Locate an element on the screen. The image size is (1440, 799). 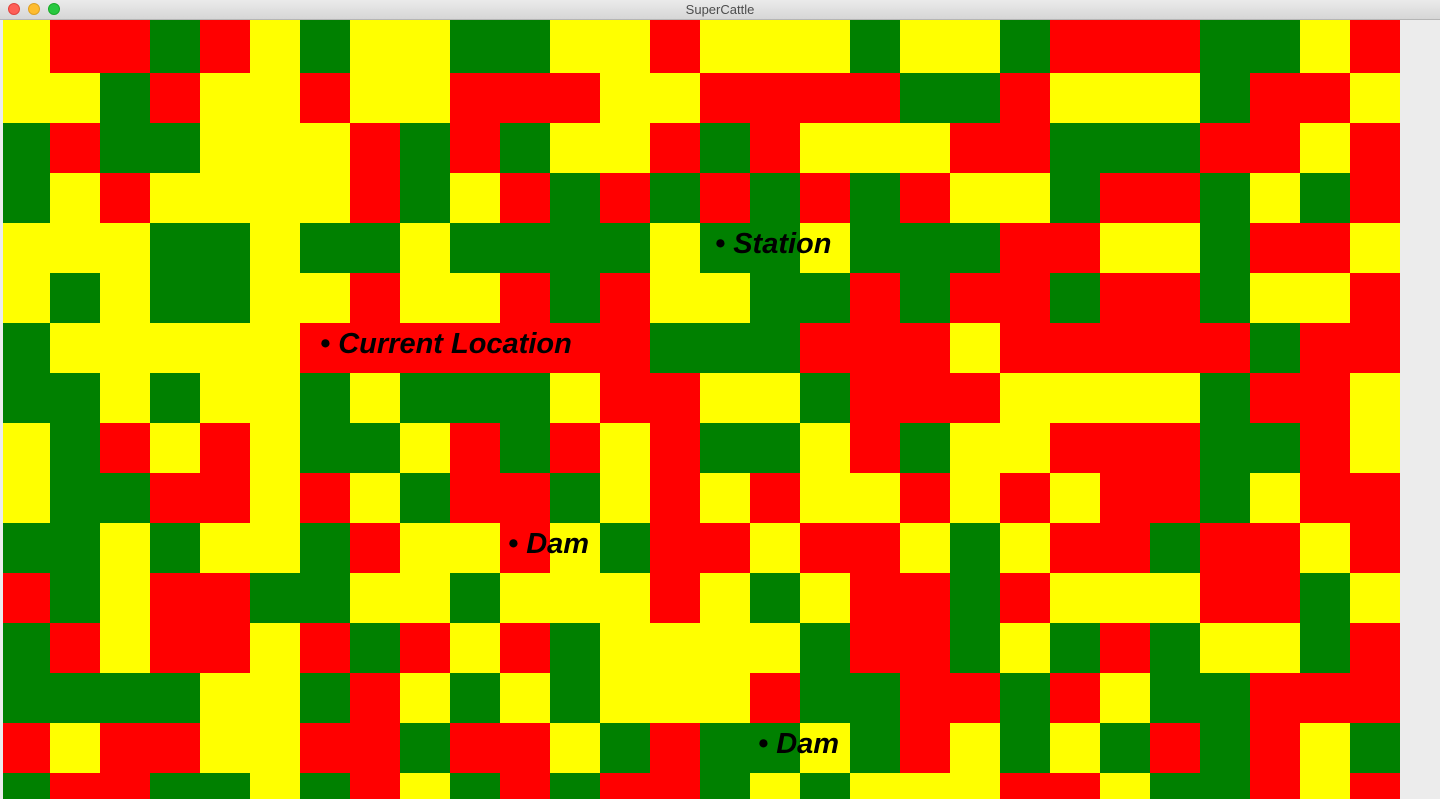
close-window-button is located at coordinates (14, 9).